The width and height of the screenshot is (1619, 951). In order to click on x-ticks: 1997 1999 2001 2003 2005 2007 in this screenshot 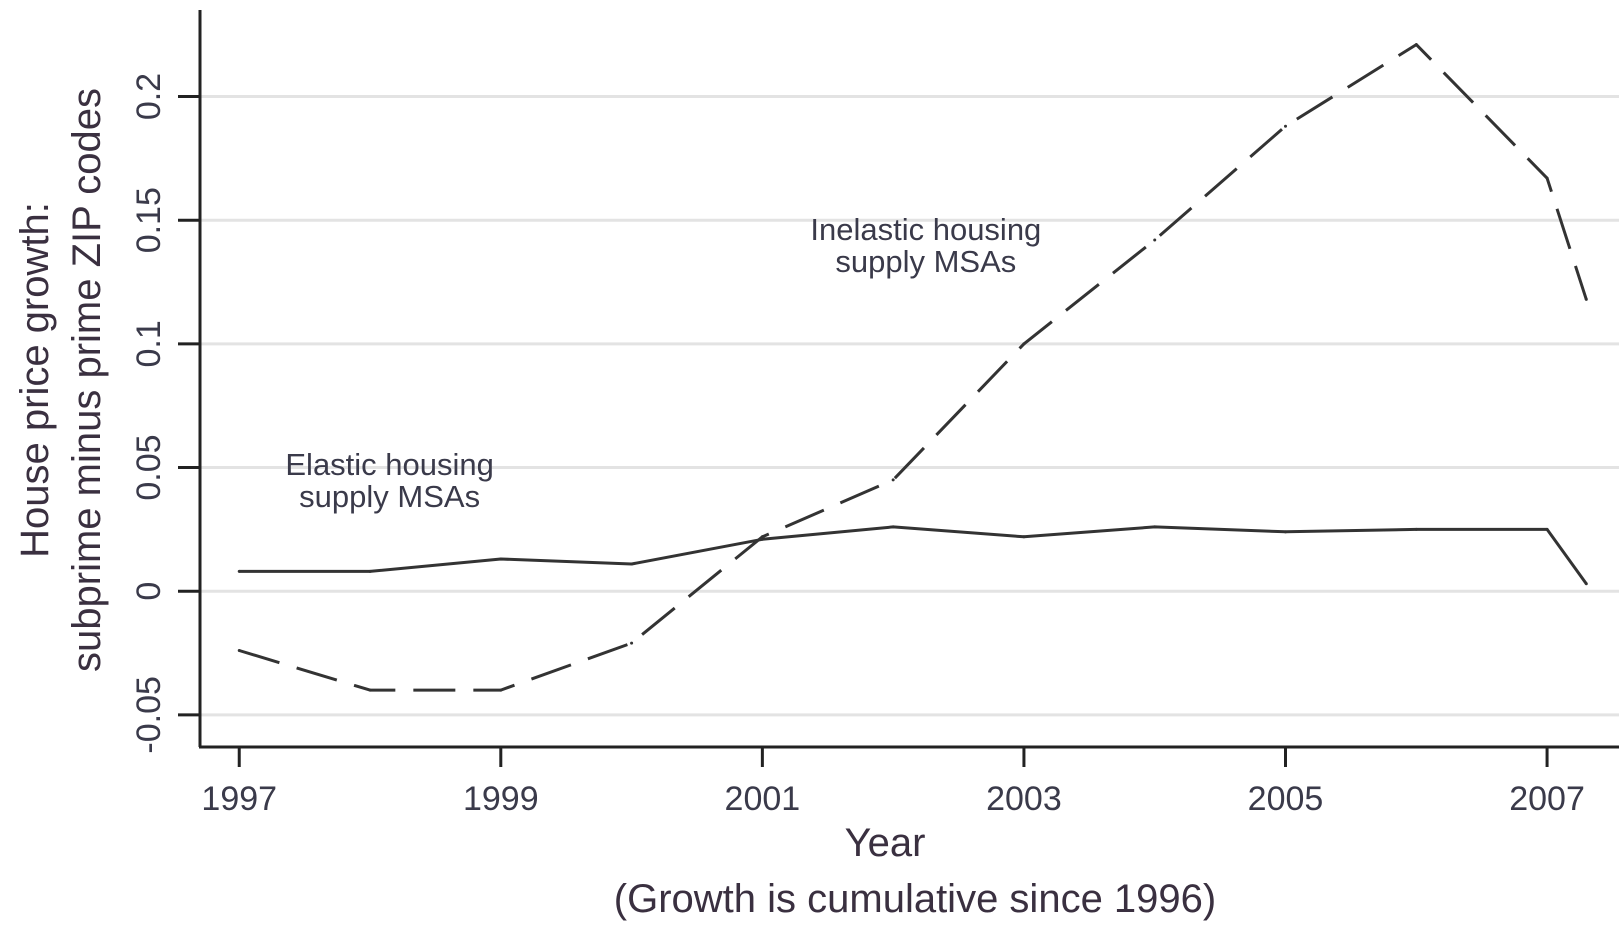, I will do `click(893, 782)`.